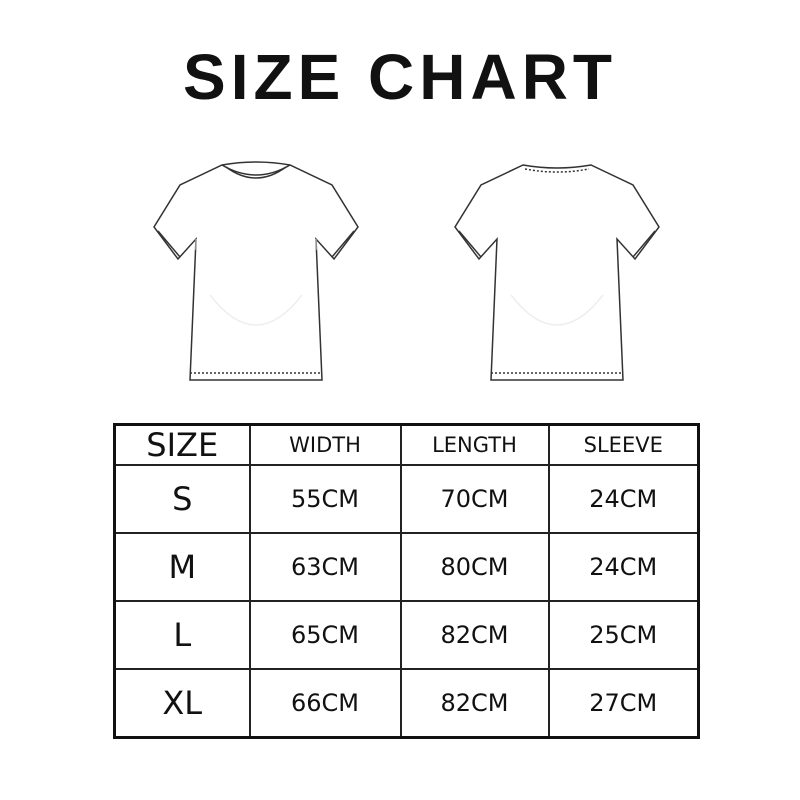 This screenshot has width=800, height=800. I want to click on sleeve-cell: 25CM, so click(623, 634).